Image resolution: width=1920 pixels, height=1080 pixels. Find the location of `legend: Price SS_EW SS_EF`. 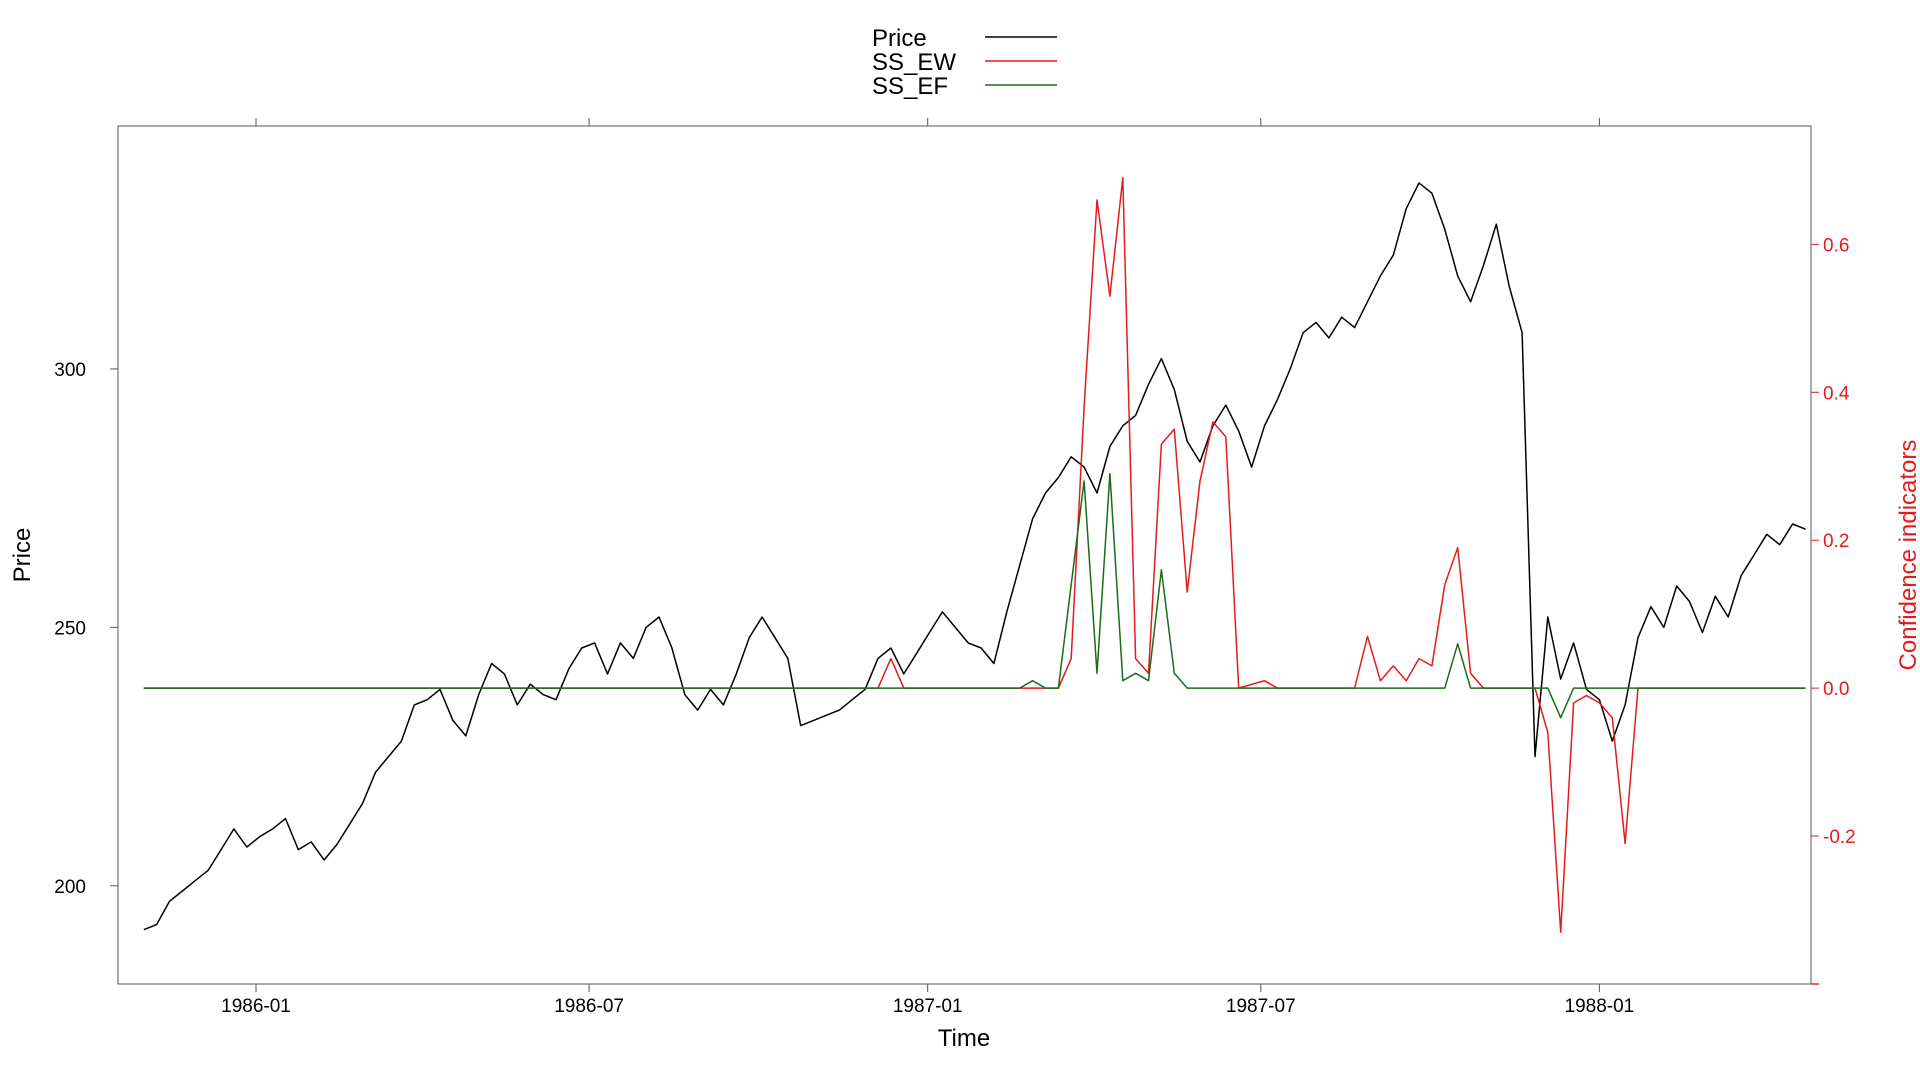

legend: Price SS_EW SS_EF is located at coordinates (964, 62).